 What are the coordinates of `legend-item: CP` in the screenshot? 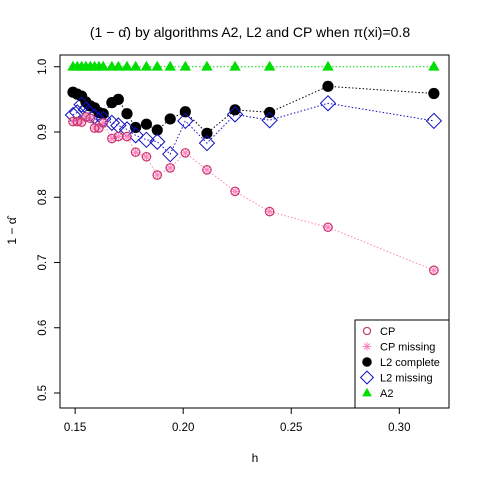 It's located at (378, 332).